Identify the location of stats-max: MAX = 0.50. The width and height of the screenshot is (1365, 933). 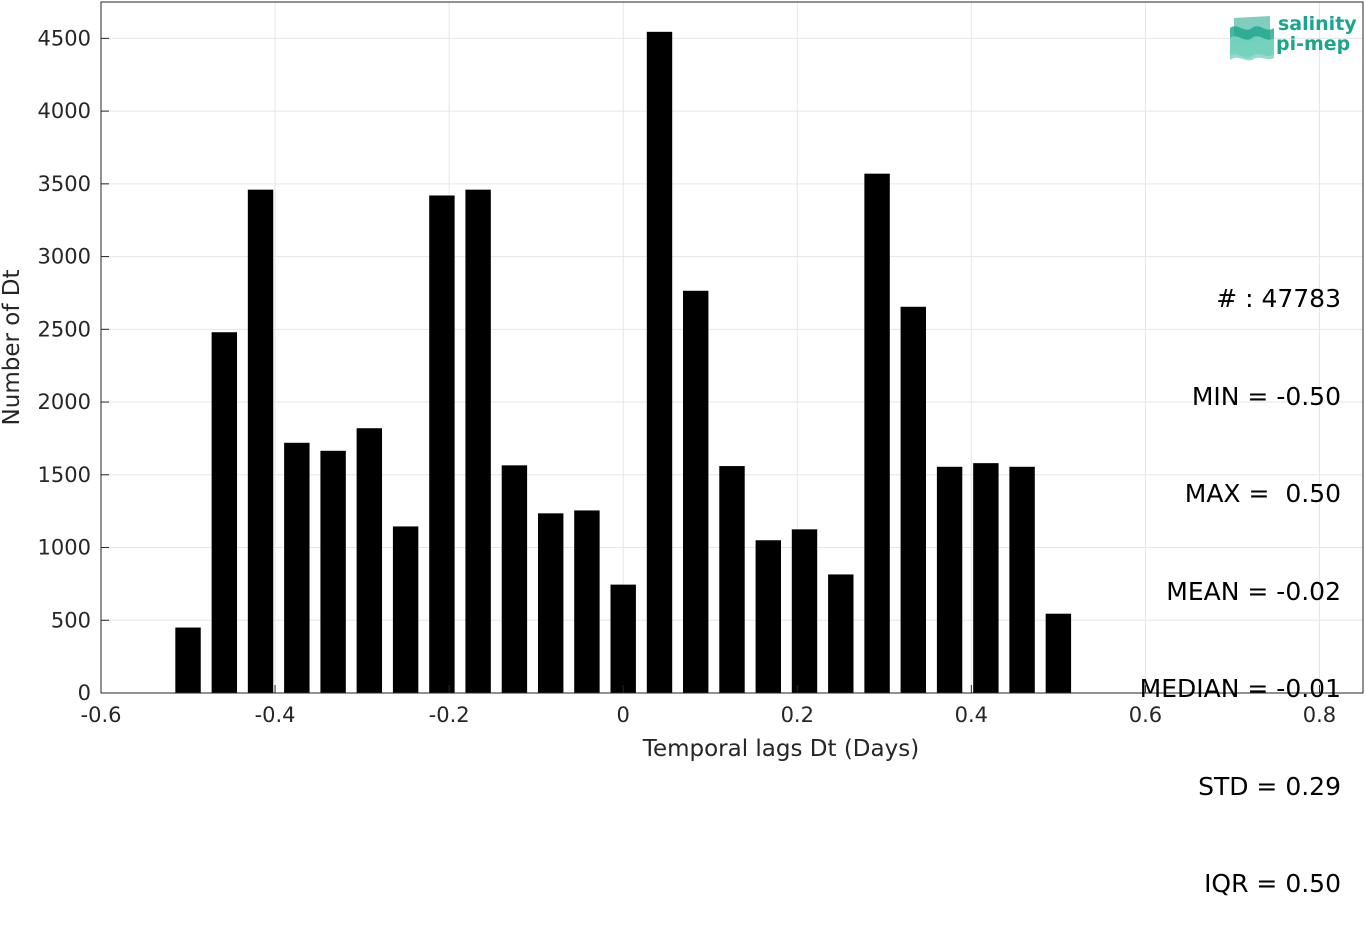
(1262, 493).